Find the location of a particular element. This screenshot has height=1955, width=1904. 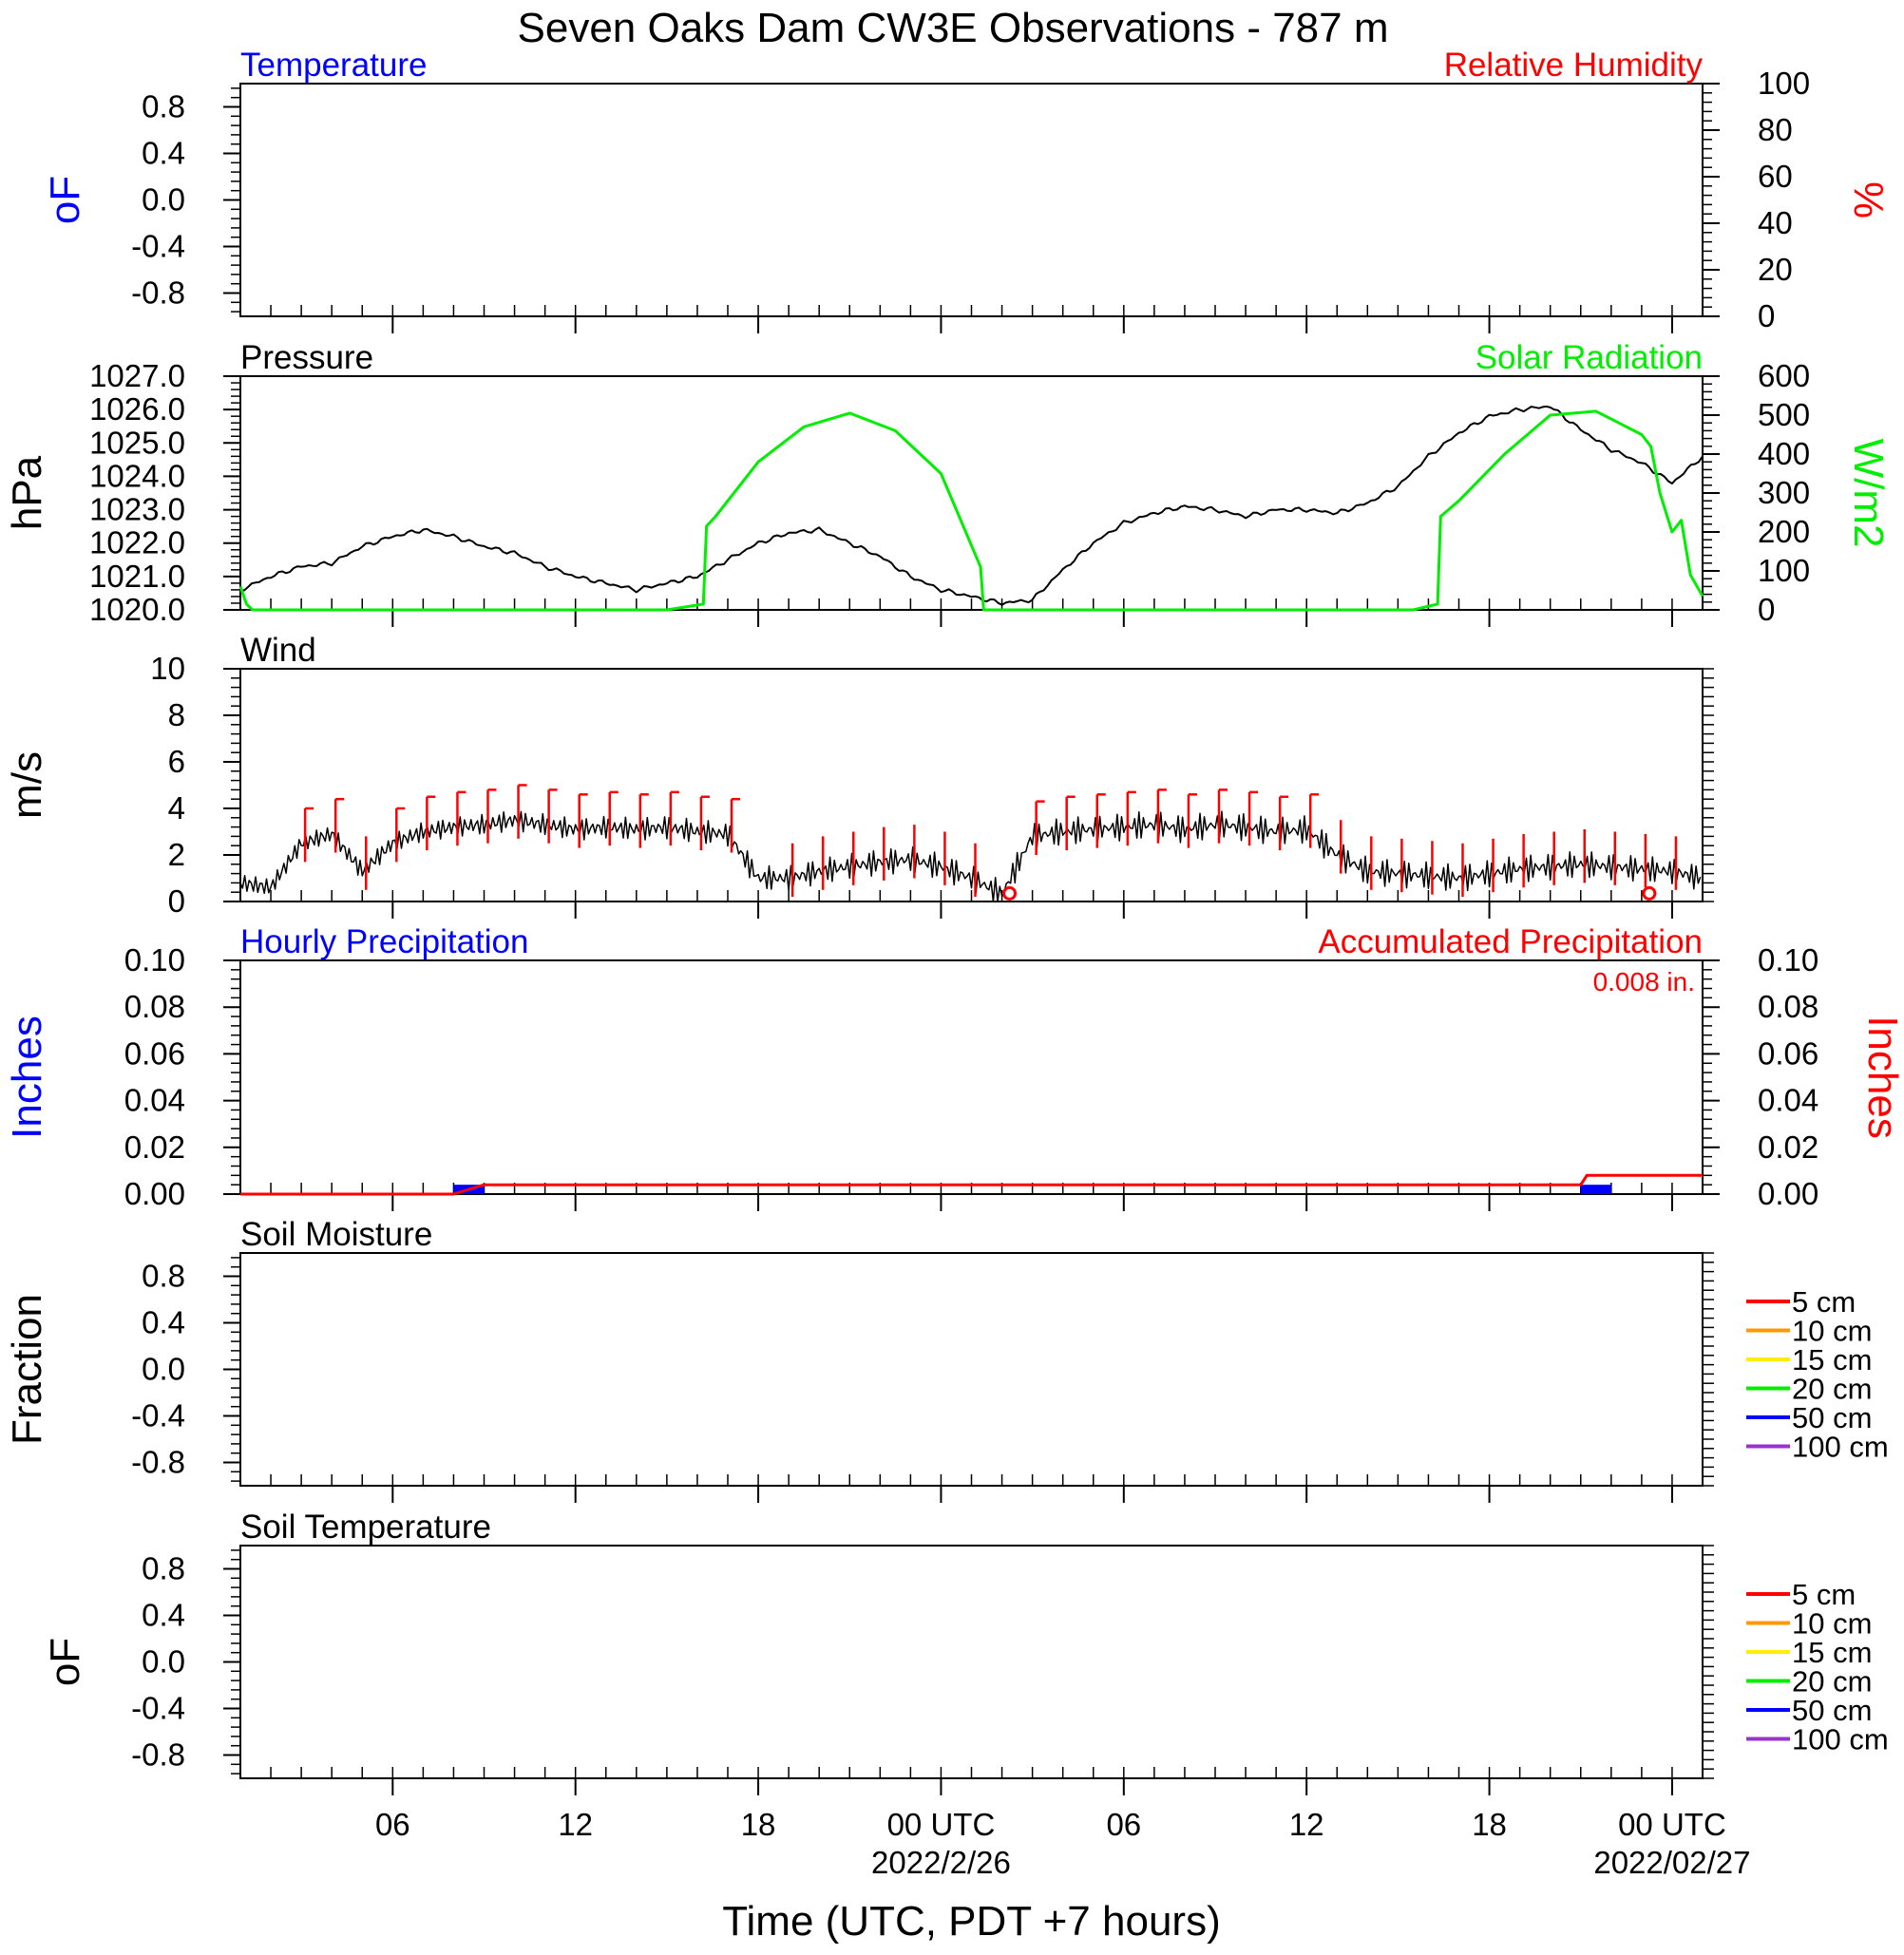

right-tick-label: 0.04 is located at coordinates (1788, 1100).